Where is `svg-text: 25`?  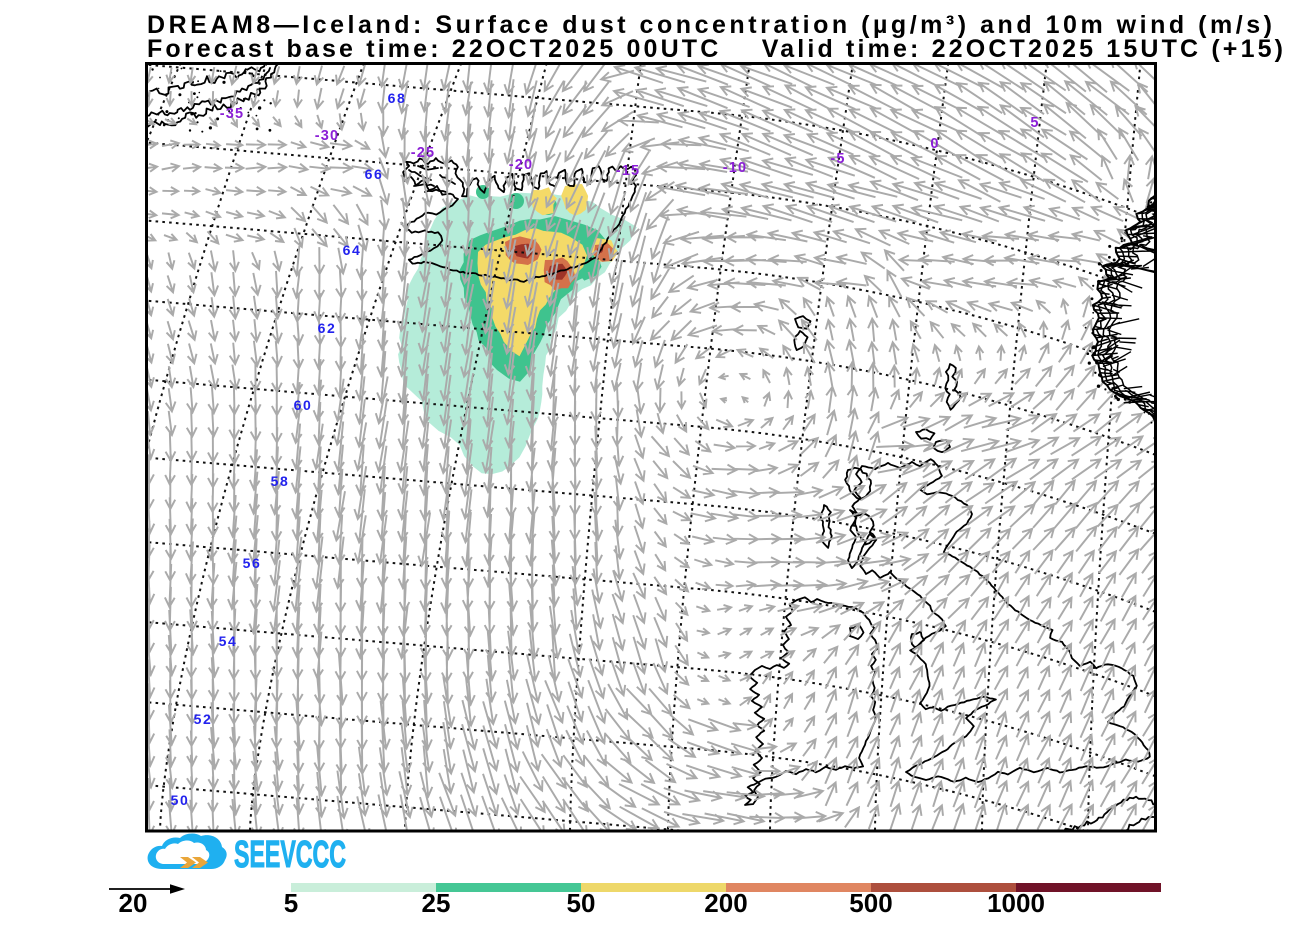 svg-text: 25 is located at coordinates (436, 903).